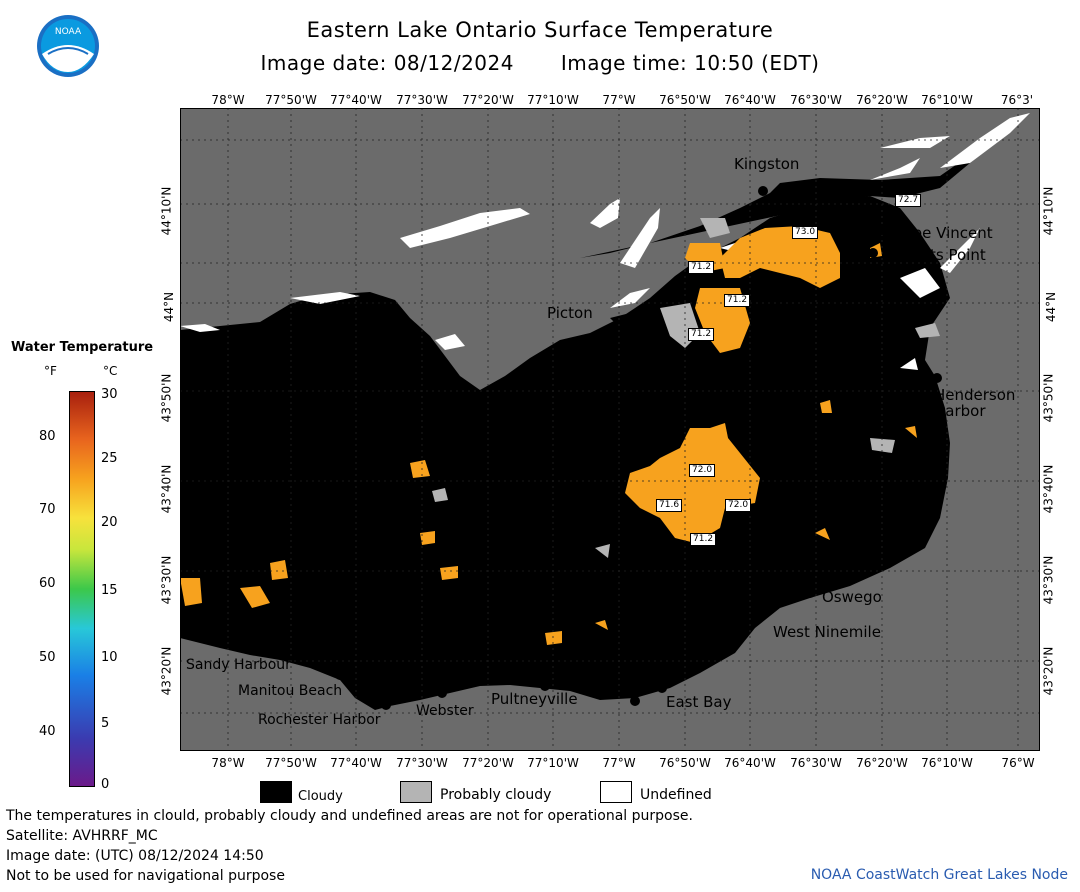 The image size is (1080, 892). What do you see at coordinates (699, 702) in the screenshot?
I see `place-east-bay: East Bay` at bounding box center [699, 702].